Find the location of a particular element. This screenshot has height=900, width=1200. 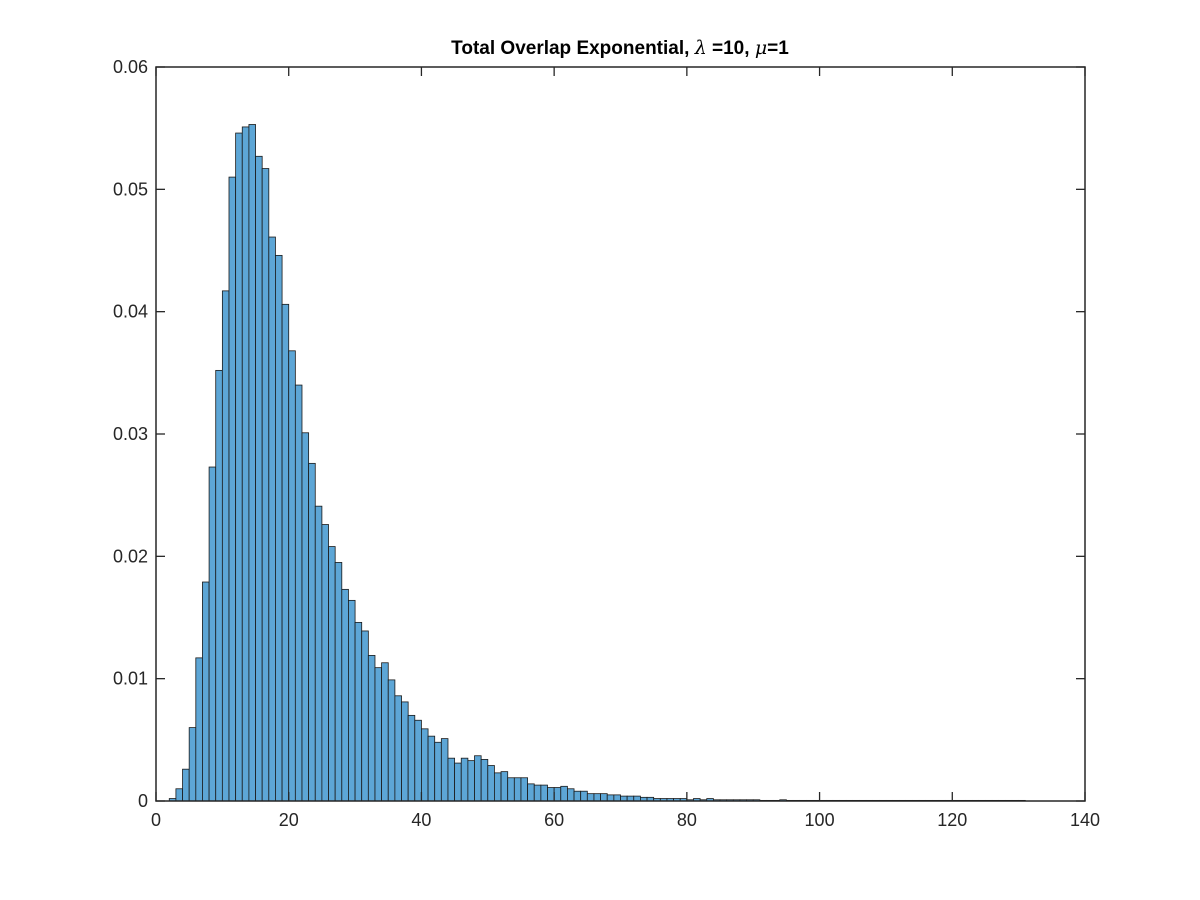

y-tick-label: 0.03 is located at coordinates (130, 434).